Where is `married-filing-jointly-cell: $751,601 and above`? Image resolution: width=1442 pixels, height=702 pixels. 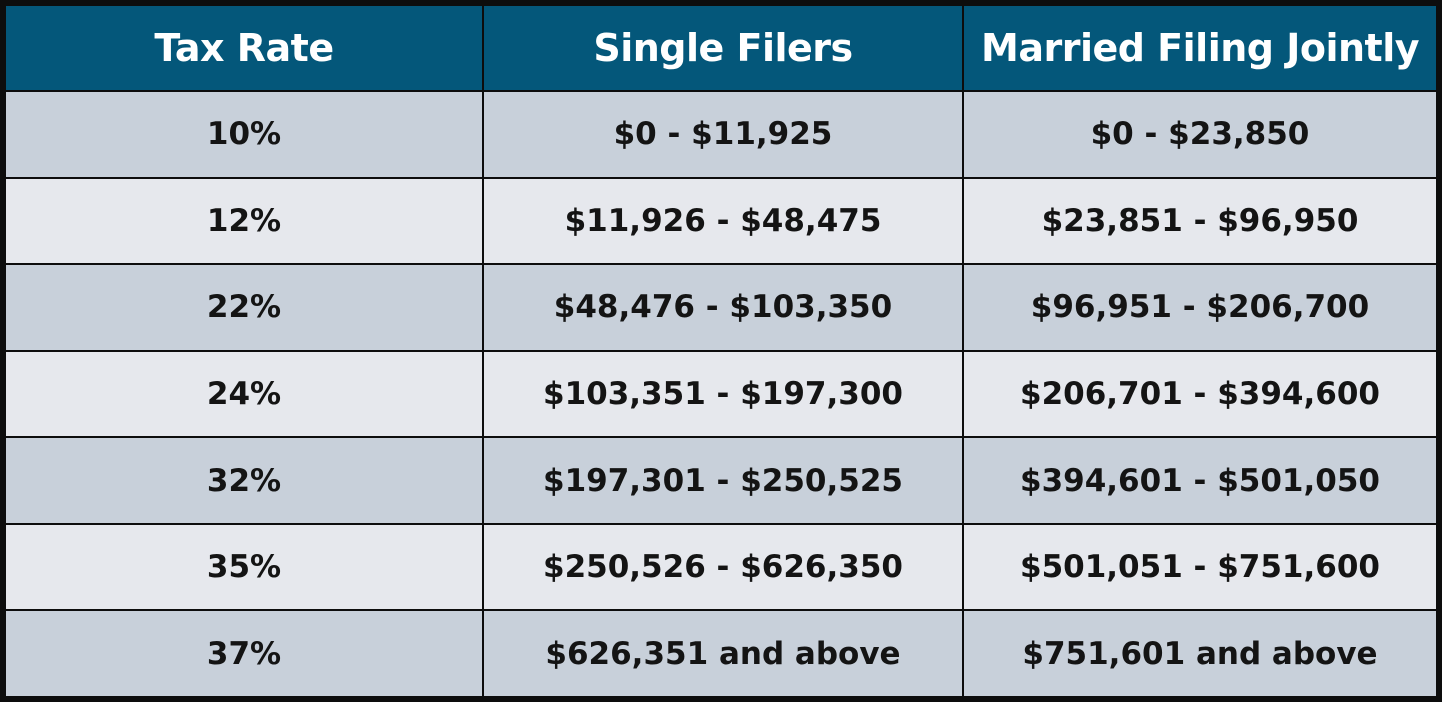 married-filing-jointly-cell: $751,601 and above is located at coordinates (1200, 653).